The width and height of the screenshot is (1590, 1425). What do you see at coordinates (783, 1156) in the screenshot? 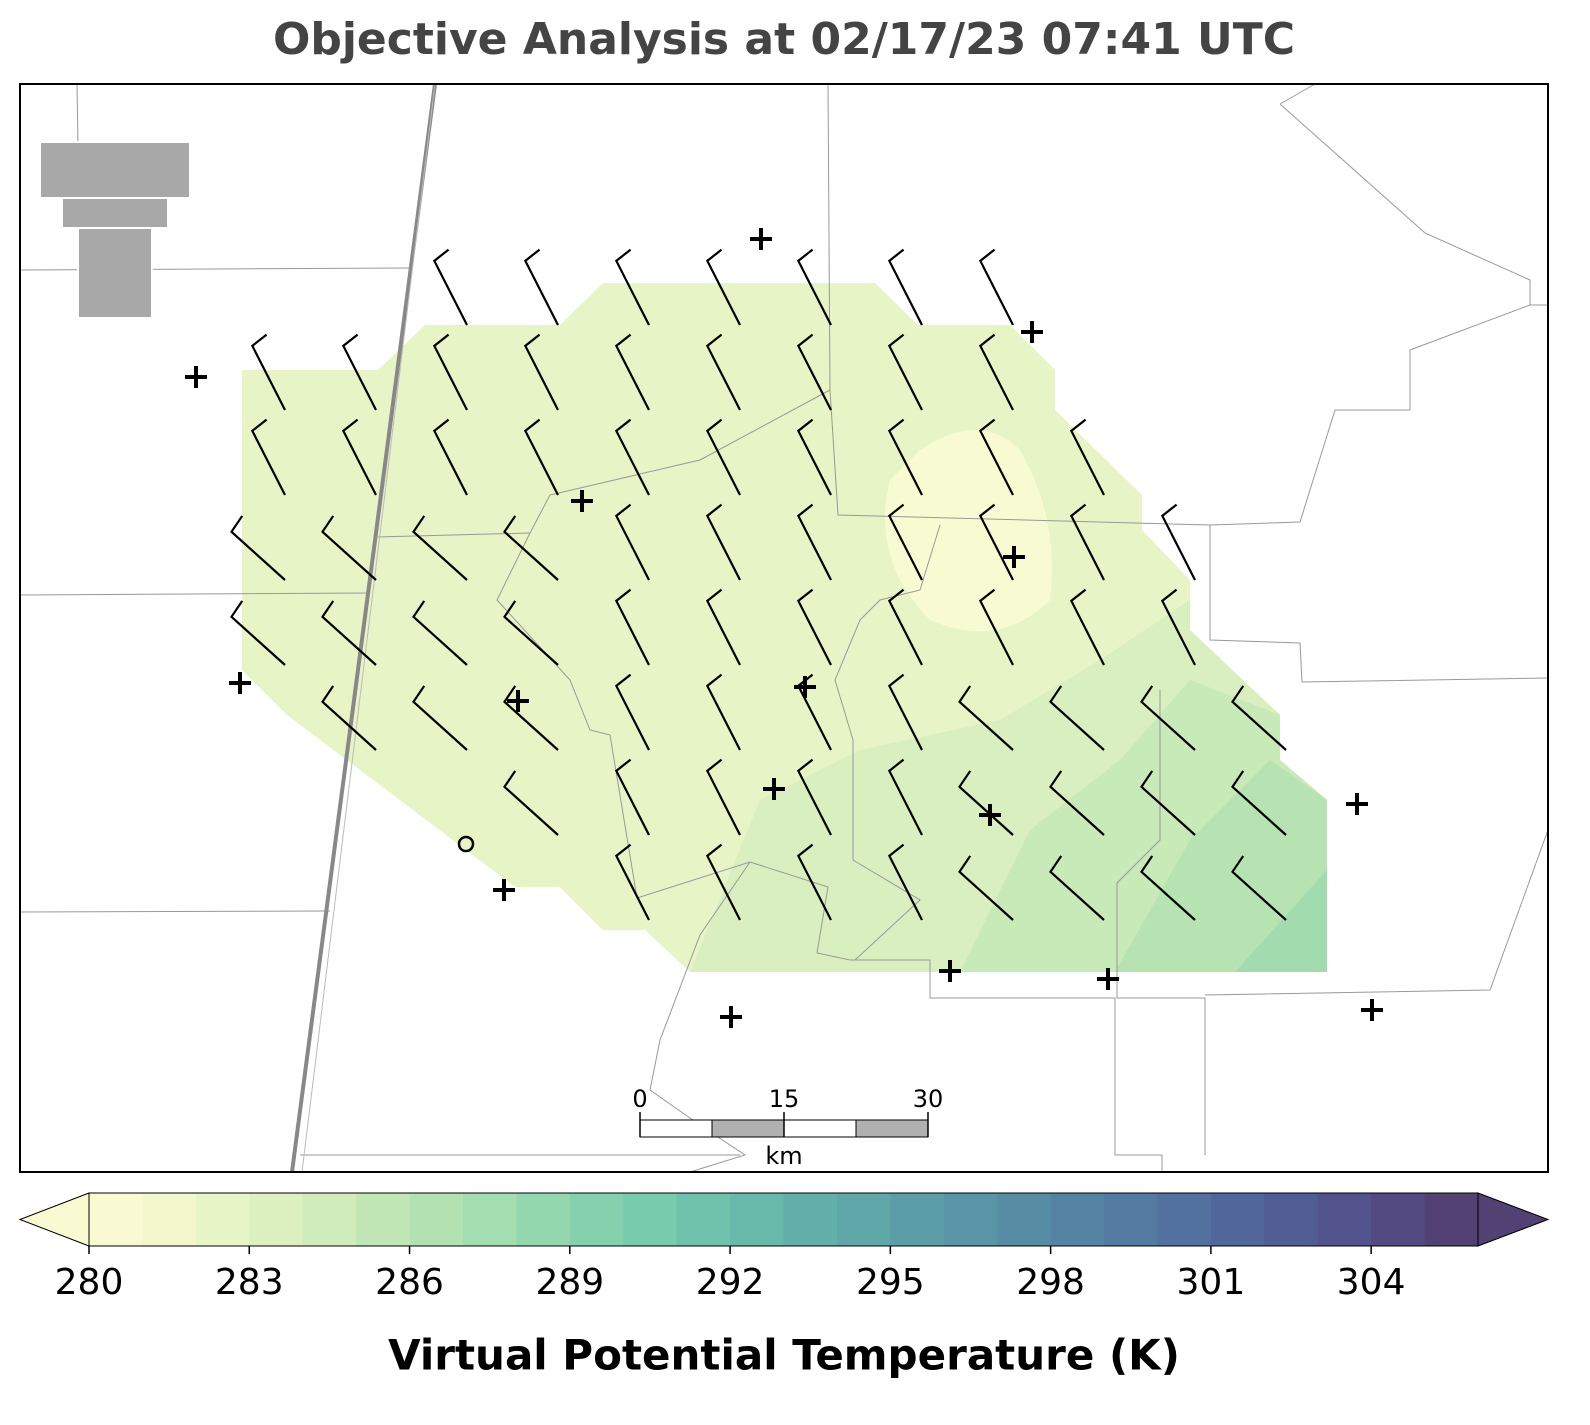
I see `scale-unit: km` at bounding box center [783, 1156].